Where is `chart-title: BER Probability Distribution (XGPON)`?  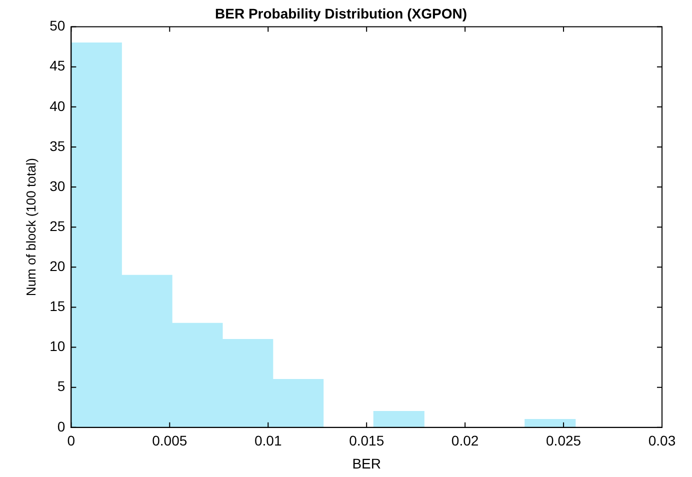 chart-title: BER Probability Distribution (XGPON) is located at coordinates (341, 13).